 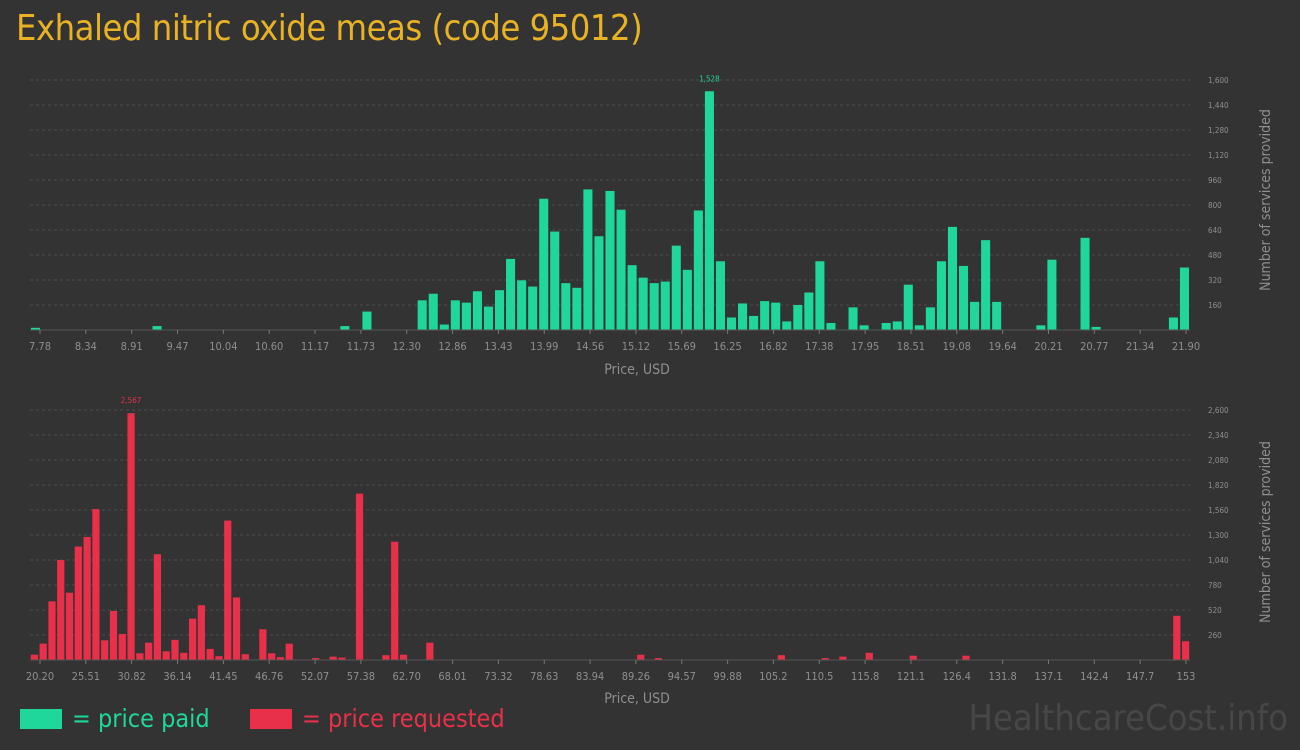 What do you see at coordinates (498, 676) in the screenshot?
I see `x-tick-label: 73.32` at bounding box center [498, 676].